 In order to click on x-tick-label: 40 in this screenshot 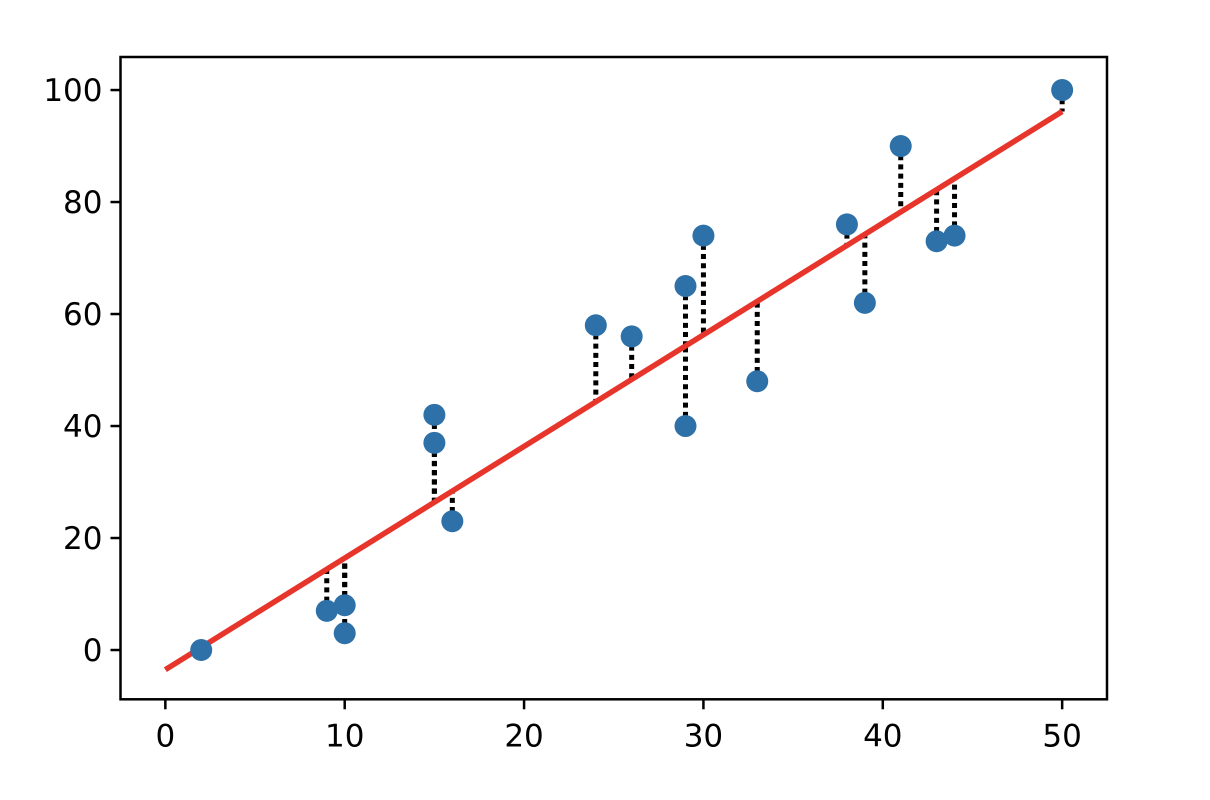, I will do `click(882, 736)`.